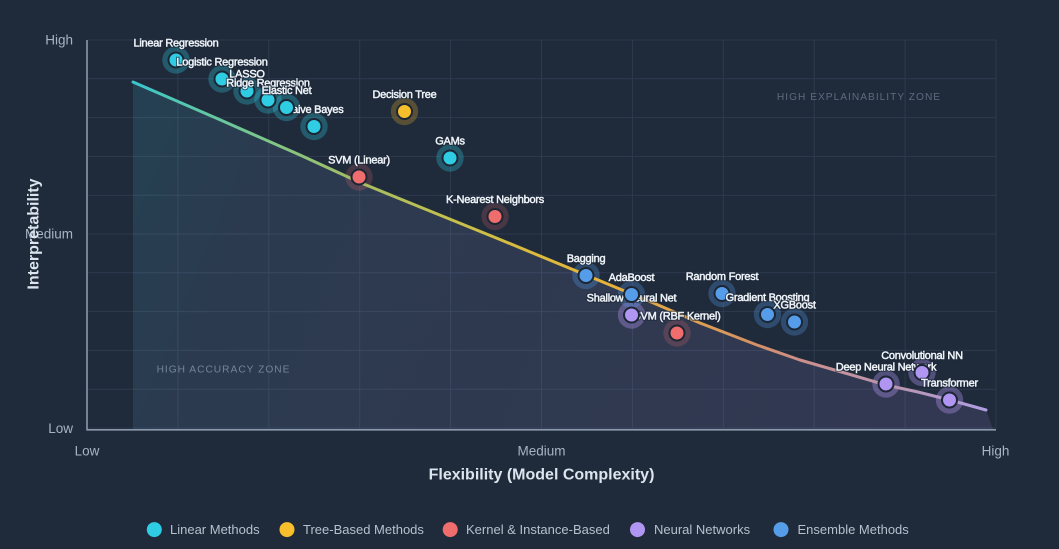 The width and height of the screenshot is (1059, 549). What do you see at coordinates (287, 91) in the screenshot?
I see `svg-text: Elastic Net` at bounding box center [287, 91].